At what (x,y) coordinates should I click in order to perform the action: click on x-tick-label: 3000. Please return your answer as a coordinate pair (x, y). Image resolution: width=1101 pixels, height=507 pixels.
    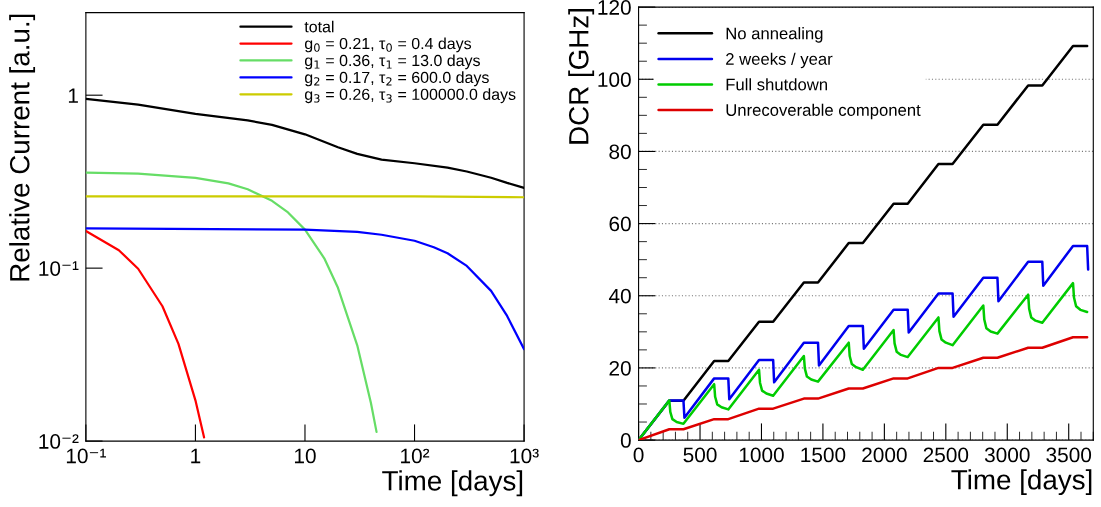
    Looking at the image, I should click on (1007, 455).